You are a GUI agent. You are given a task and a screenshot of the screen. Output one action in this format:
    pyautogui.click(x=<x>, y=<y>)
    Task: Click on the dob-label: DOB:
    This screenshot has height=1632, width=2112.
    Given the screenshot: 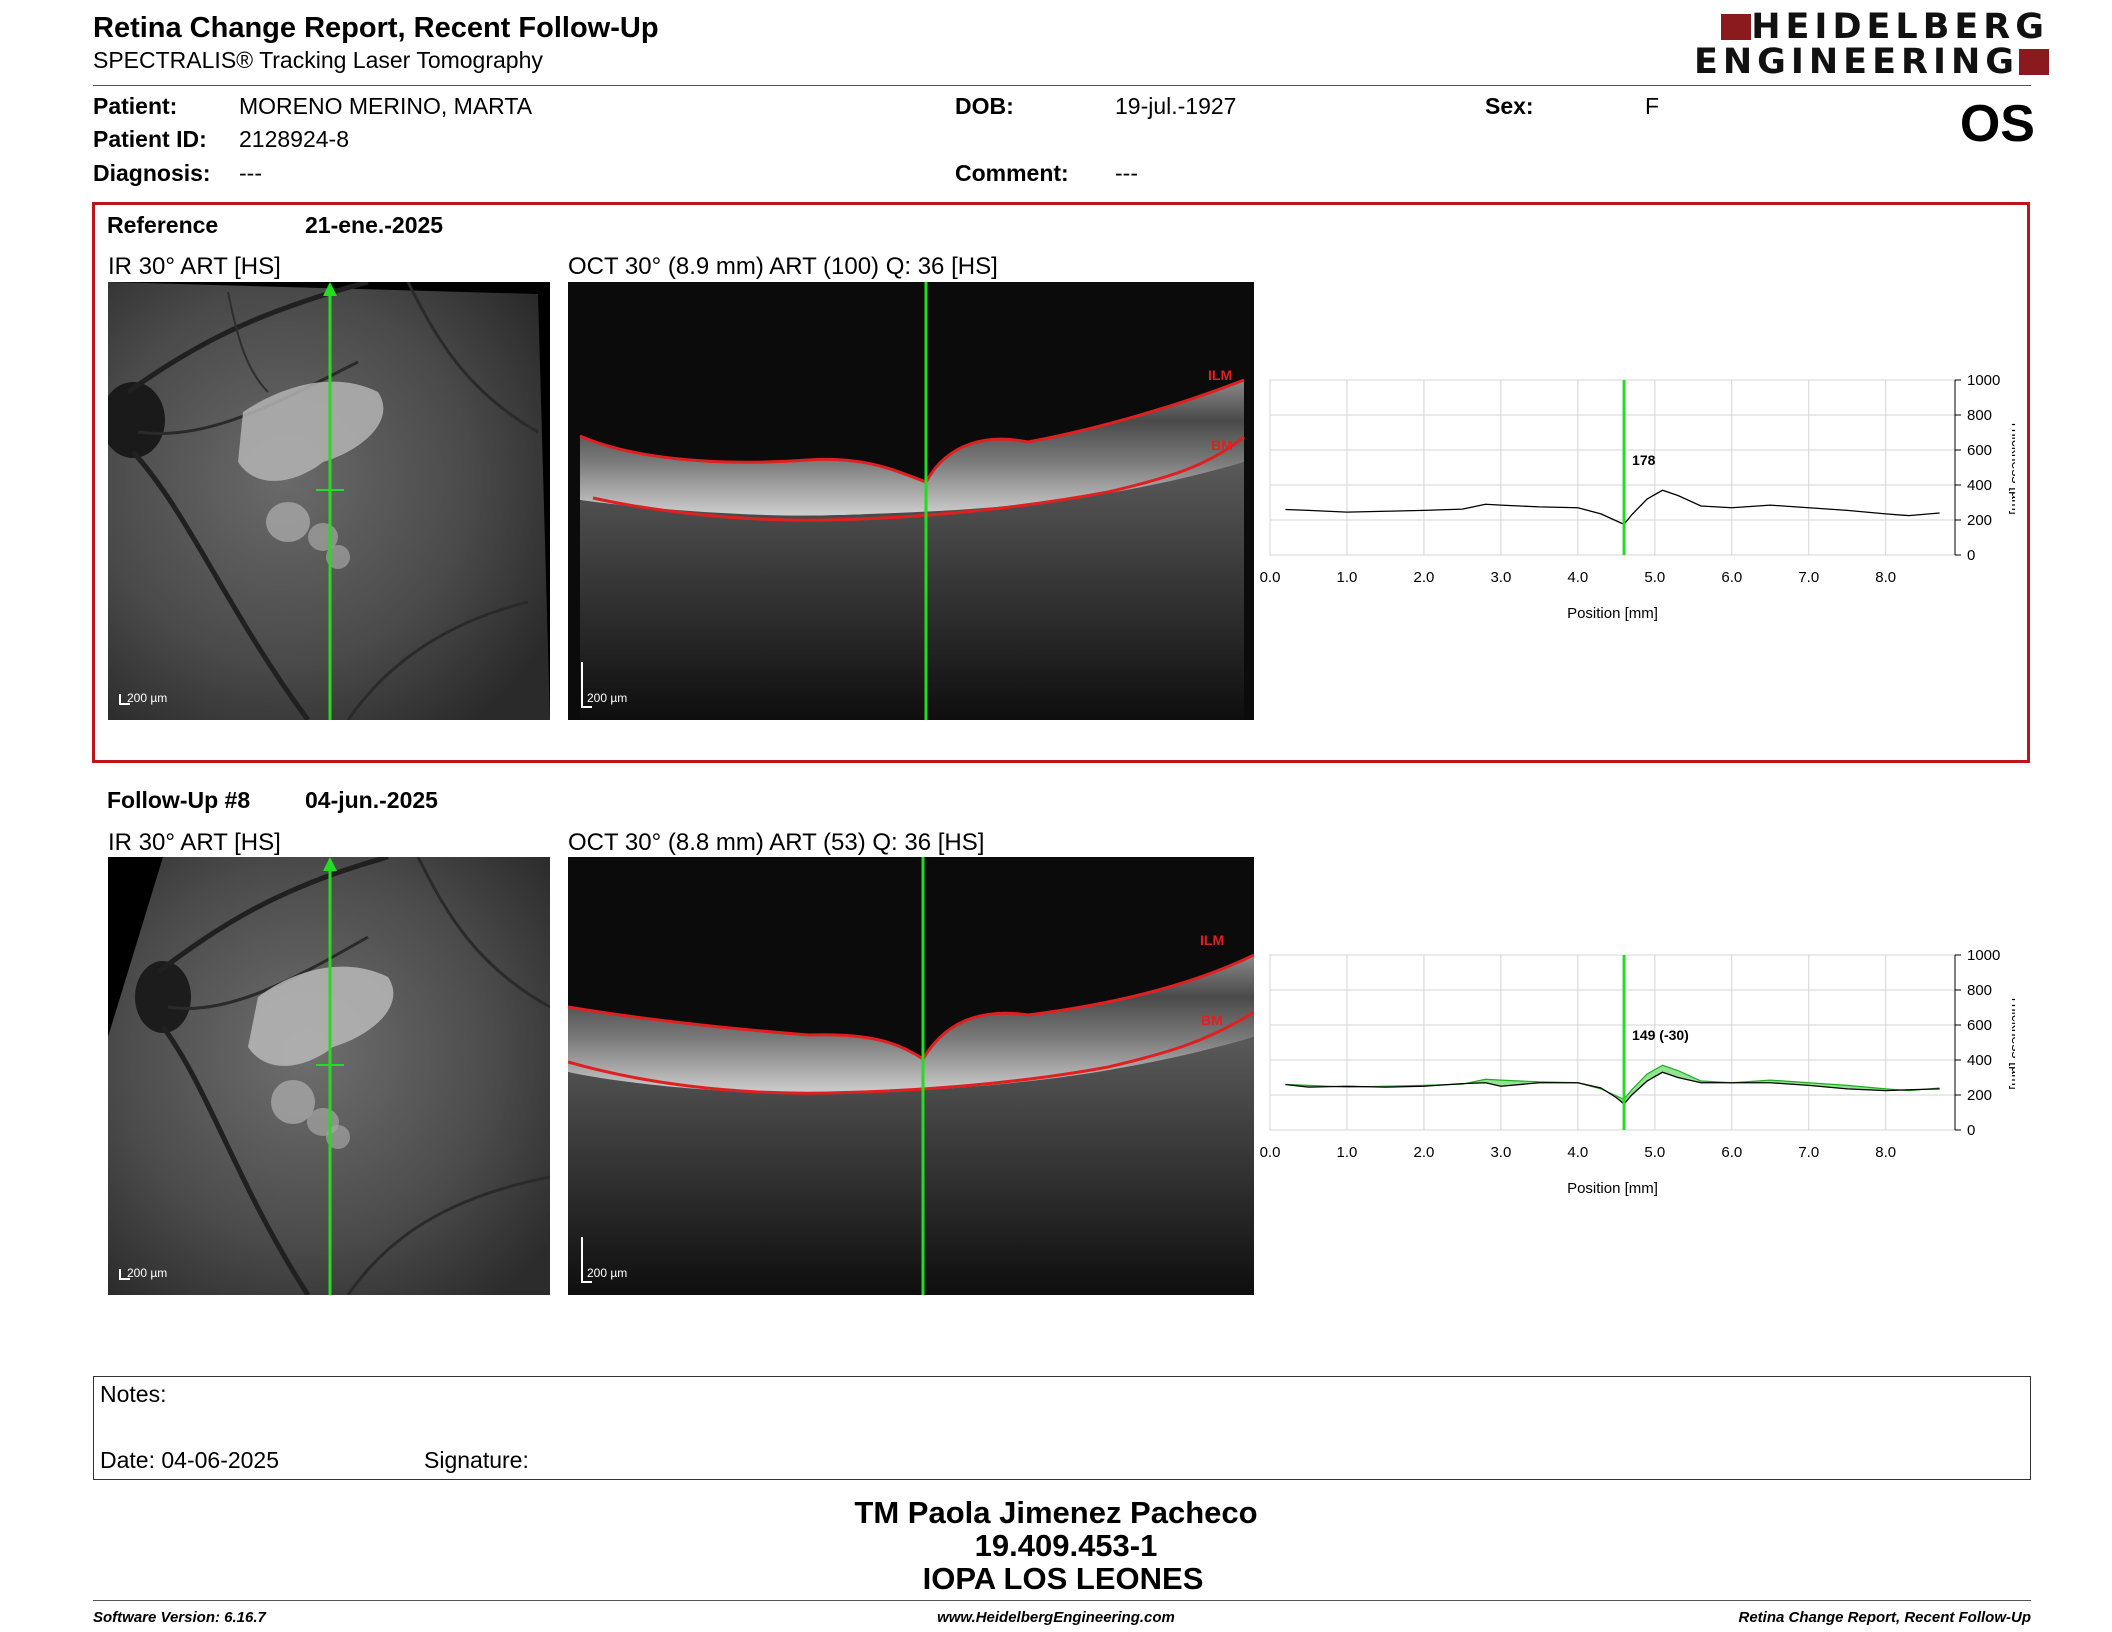 What is the action you would take?
    pyautogui.click(x=984, y=106)
    